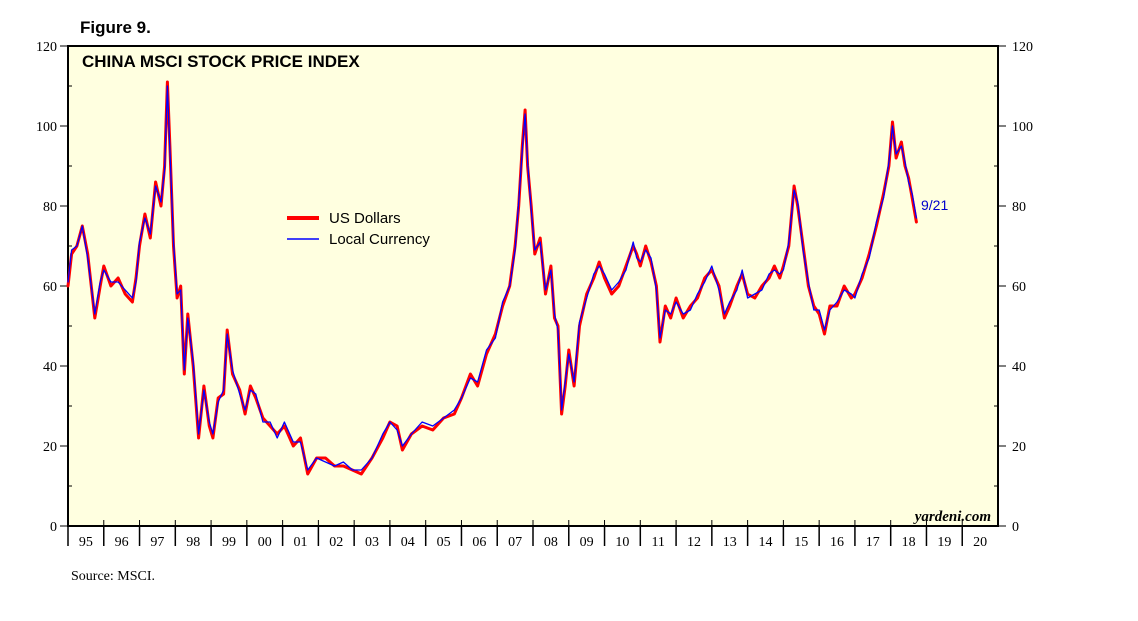 Image resolution: width=1138 pixels, height=621 pixels. I want to click on x-tick-label: 12, so click(694, 542).